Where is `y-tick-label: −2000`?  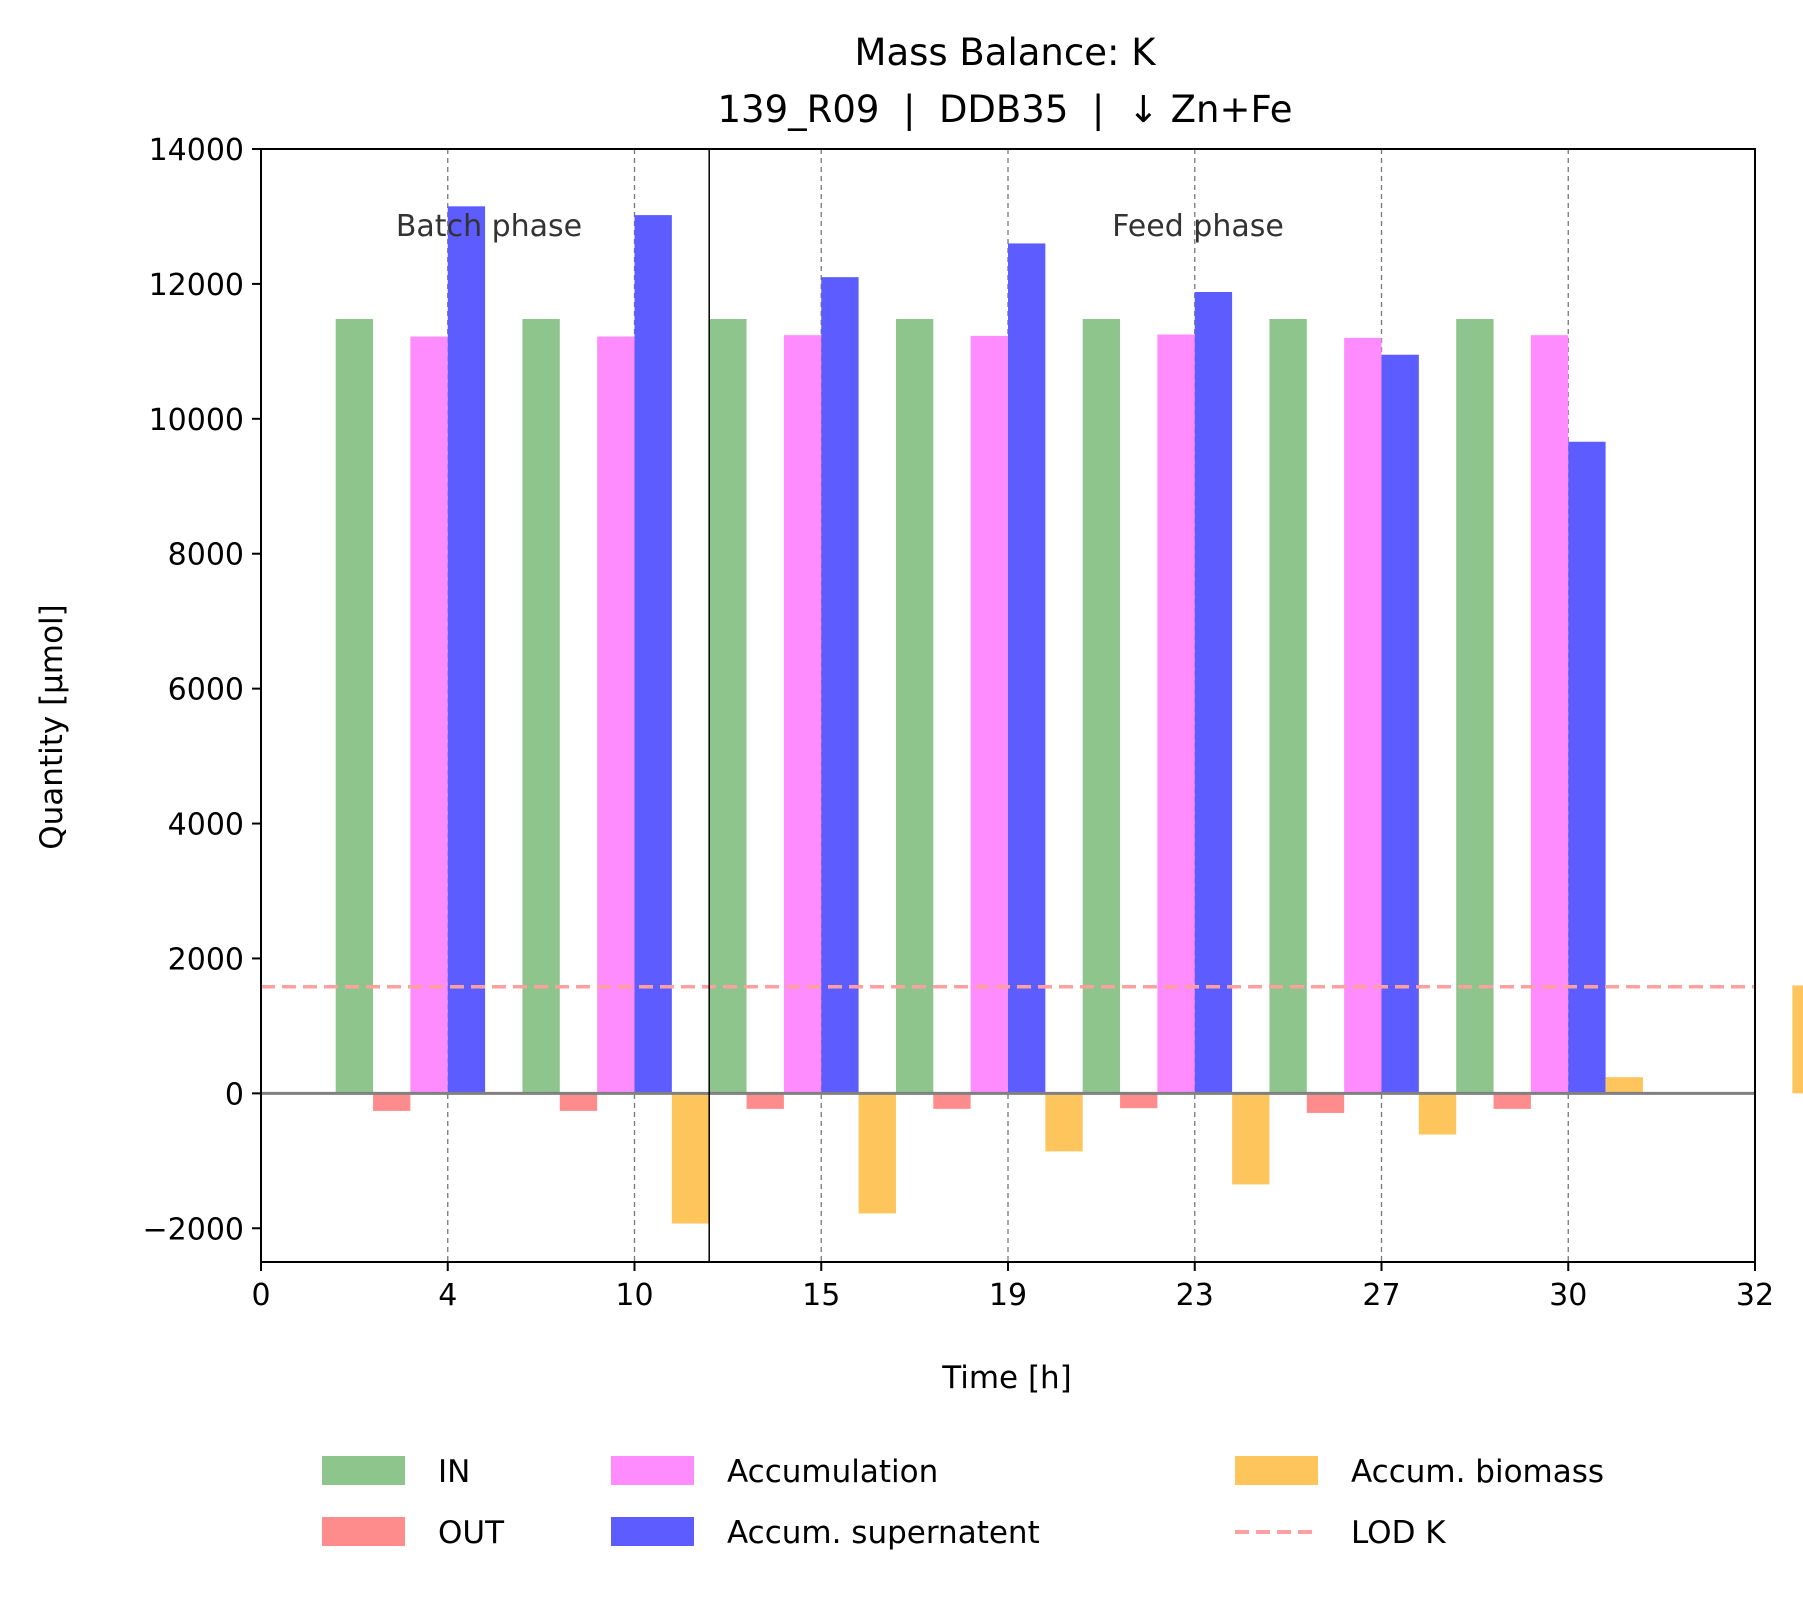 y-tick-label: −2000 is located at coordinates (193, 1229).